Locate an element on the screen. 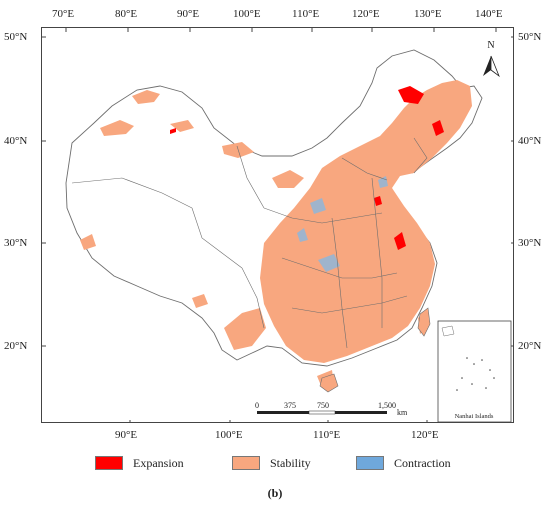 This screenshot has width=550, height=506. scale-bar-tick: 375 is located at coordinates (290, 405).